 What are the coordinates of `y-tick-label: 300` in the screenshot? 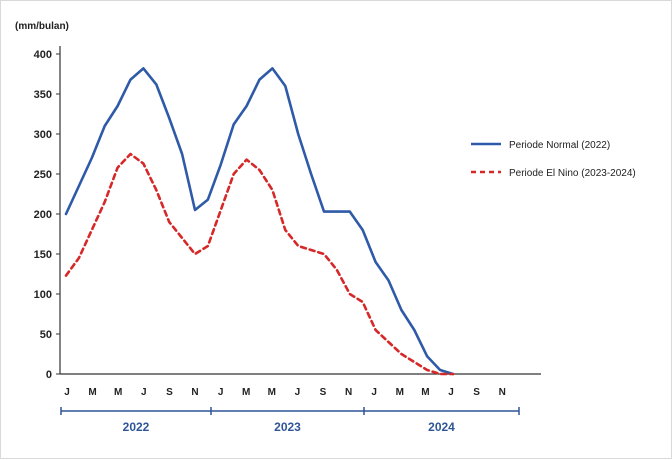 It's located at (43, 135).